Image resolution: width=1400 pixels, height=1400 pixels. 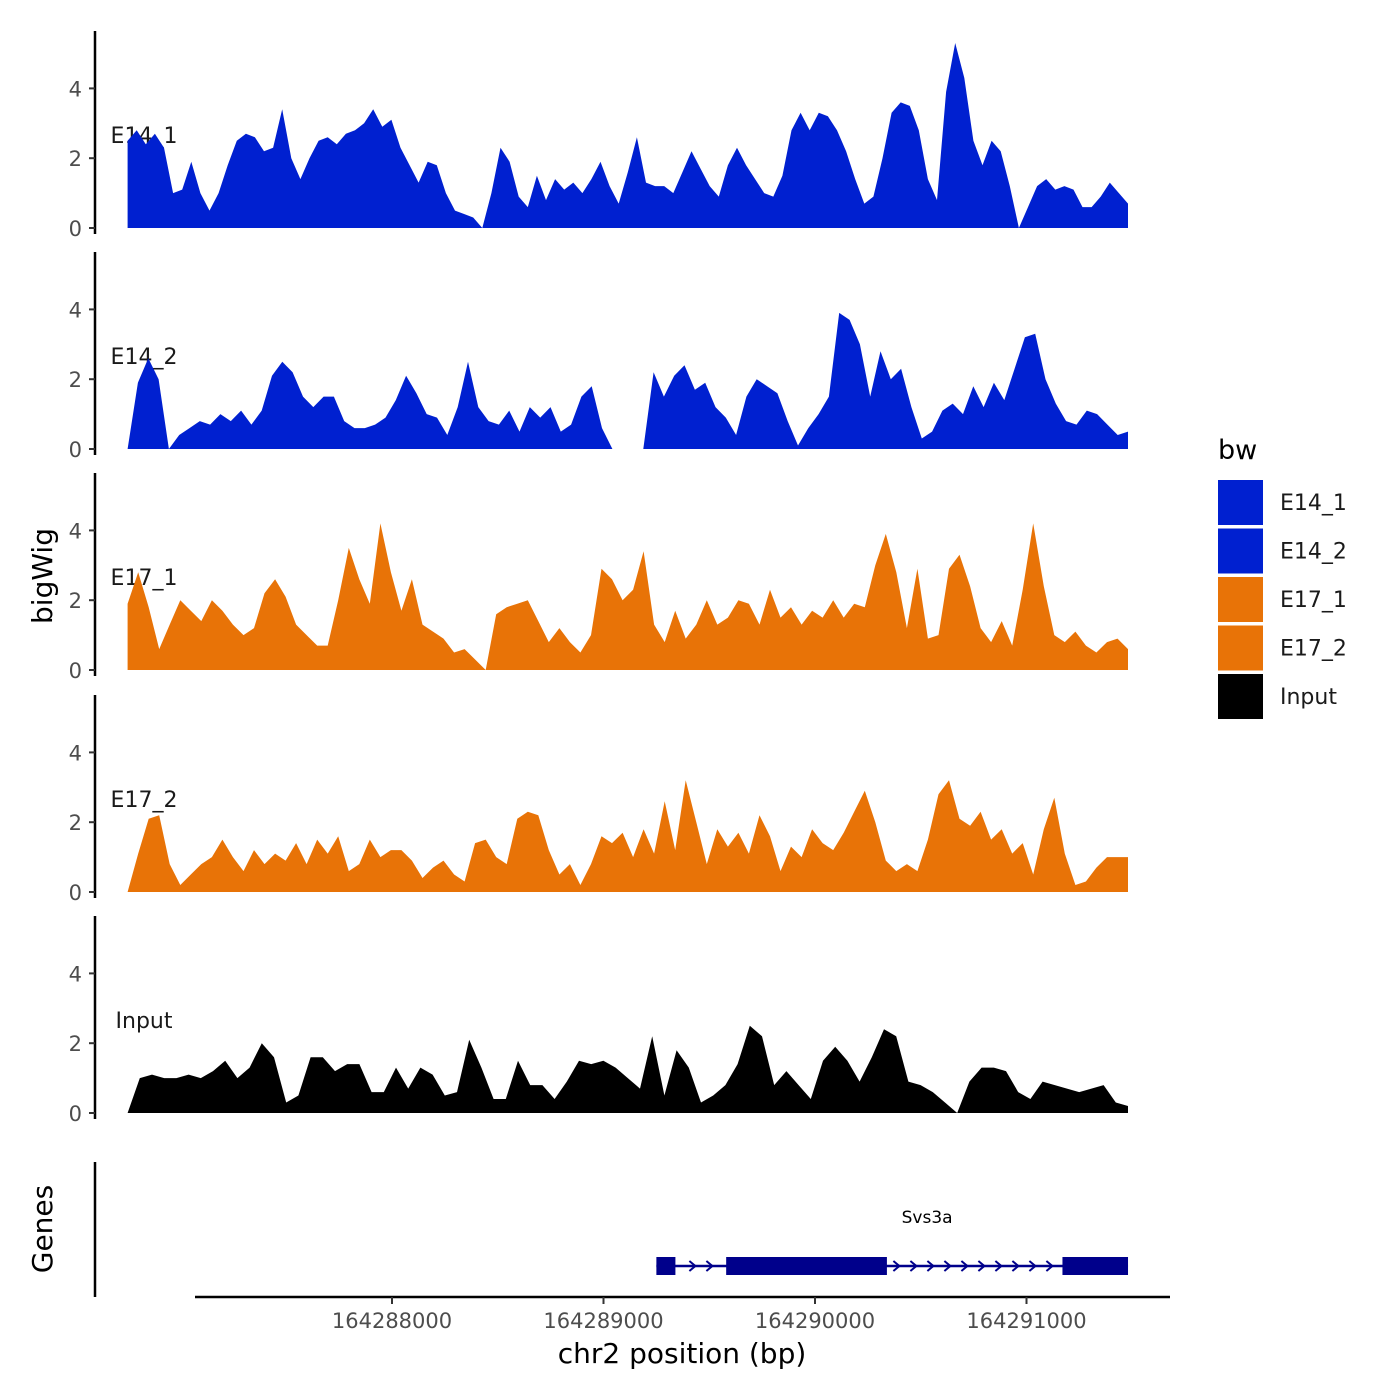 What do you see at coordinates (927, 1218) in the screenshot?
I see `gene-name-label: Svs3a` at bounding box center [927, 1218].